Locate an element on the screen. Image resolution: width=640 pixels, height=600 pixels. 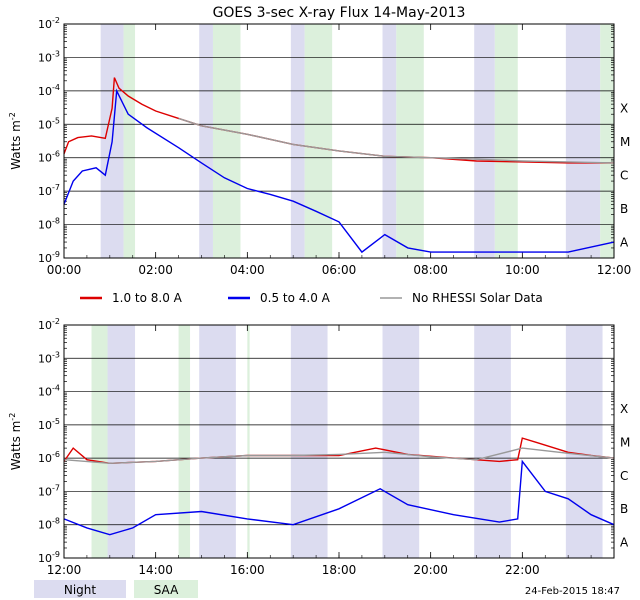
x-tick-label: 16:00 is located at coordinates (247, 570).